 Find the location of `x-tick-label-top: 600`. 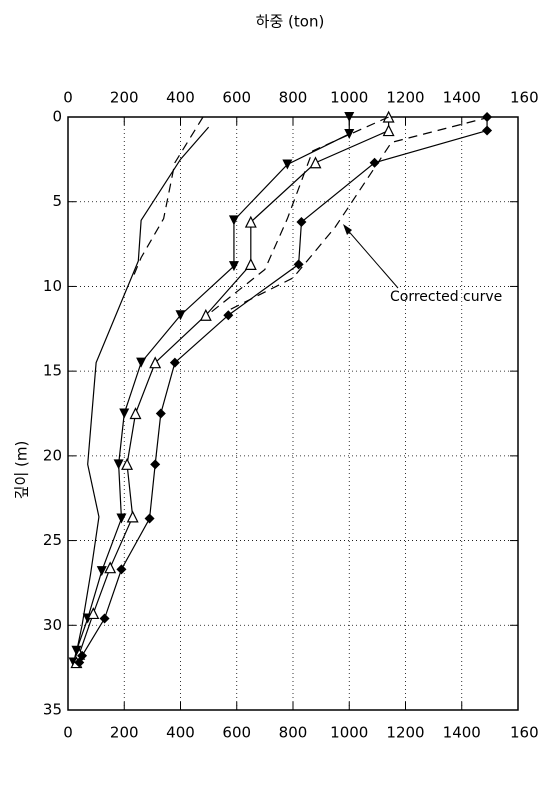

x-tick-label-top: 600 is located at coordinates (236, 98).